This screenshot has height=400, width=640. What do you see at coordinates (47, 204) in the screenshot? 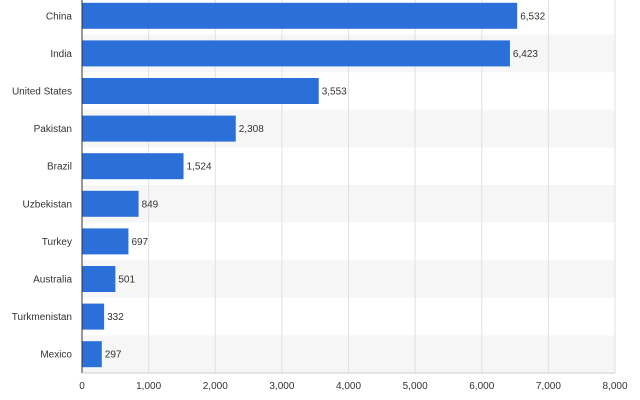
I see `category-label: Uzbekistan` at bounding box center [47, 204].